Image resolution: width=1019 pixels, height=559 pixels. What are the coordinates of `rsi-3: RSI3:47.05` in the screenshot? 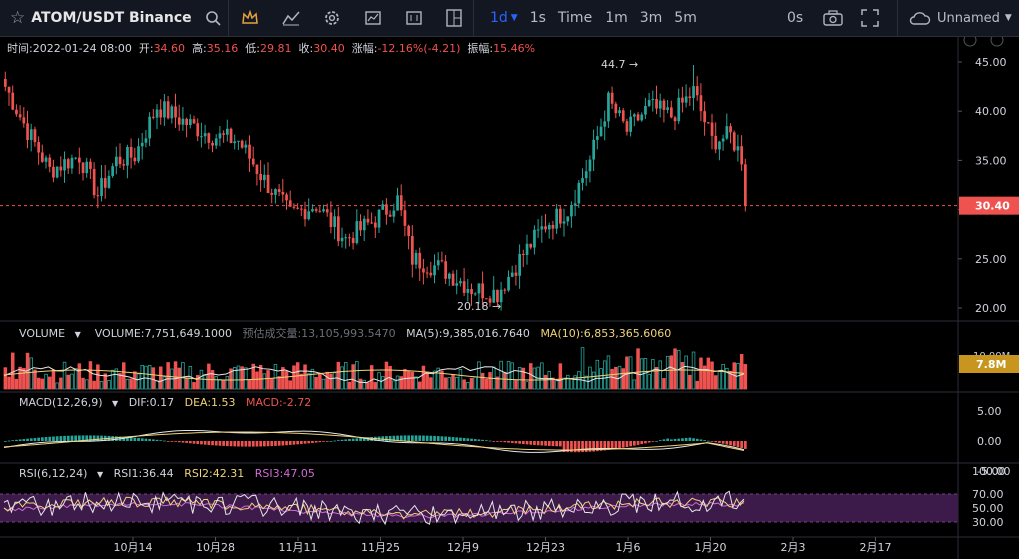 It's located at (284, 473).